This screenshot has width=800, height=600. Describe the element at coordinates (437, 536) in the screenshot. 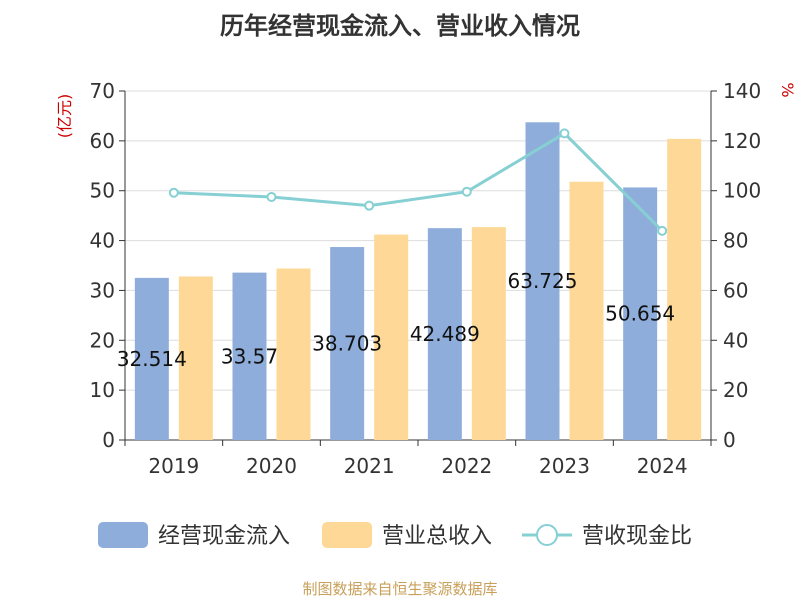

I see `legend-label-total-revenue: 营业总收入` at that location.